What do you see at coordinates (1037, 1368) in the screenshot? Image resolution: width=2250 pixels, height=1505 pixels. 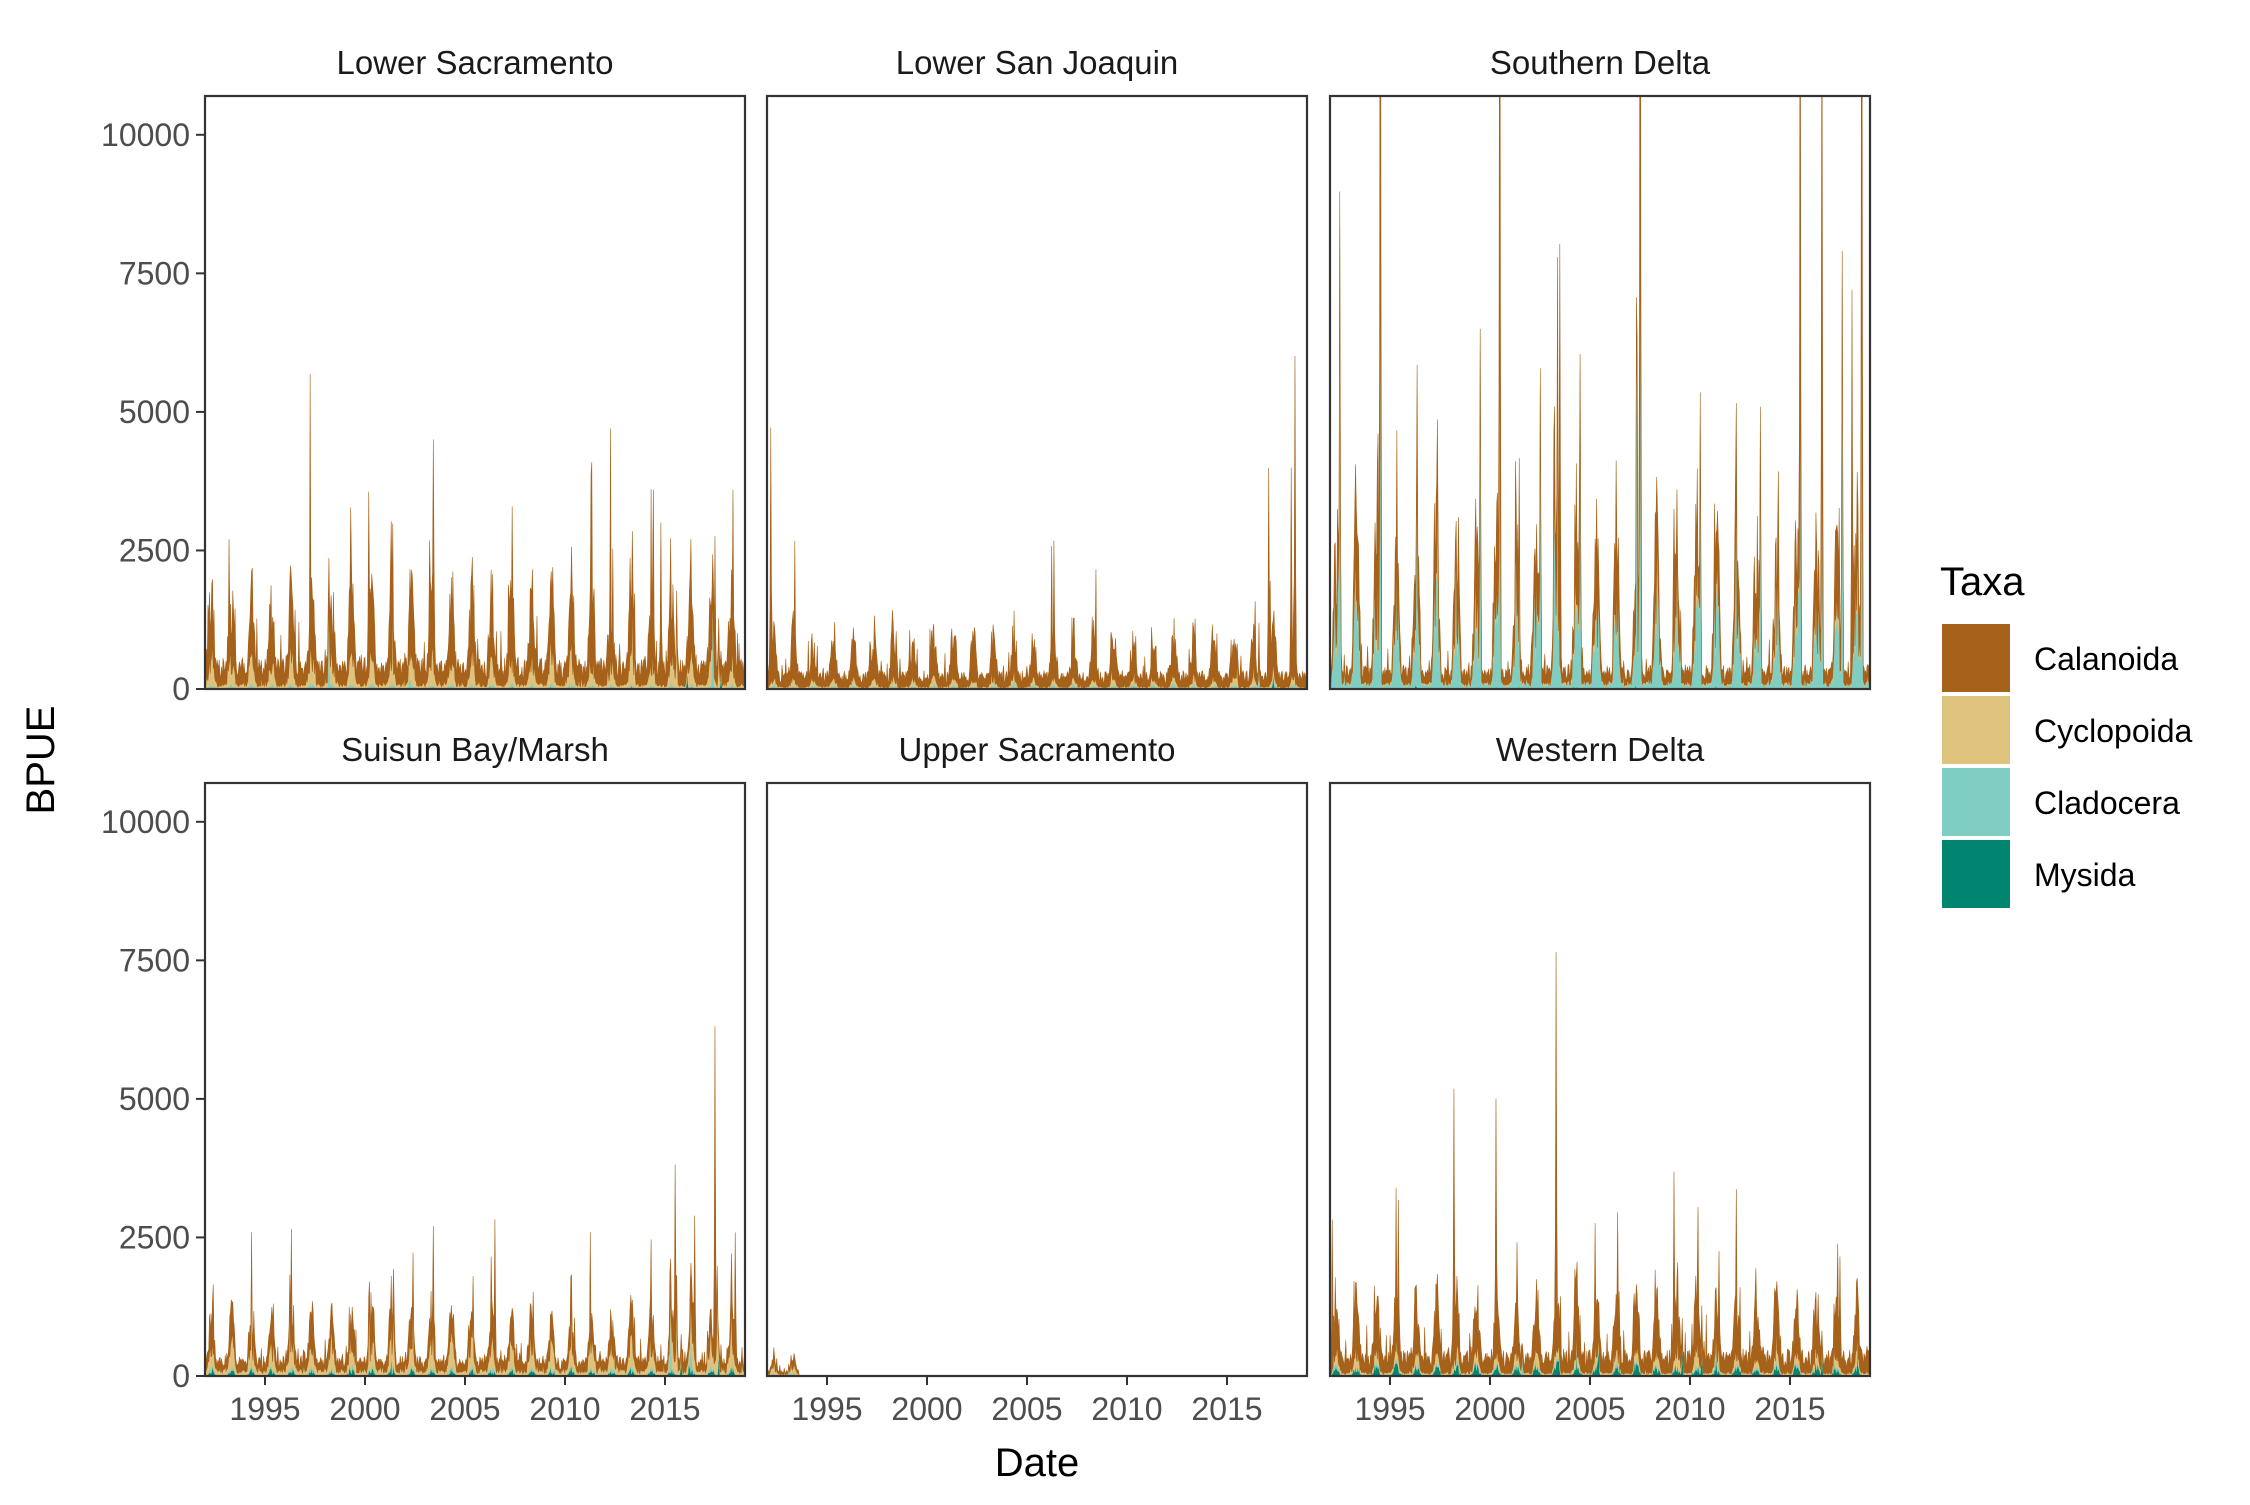 I see `area-upper-sacramento-cyclopoida` at bounding box center [1037, 1368].